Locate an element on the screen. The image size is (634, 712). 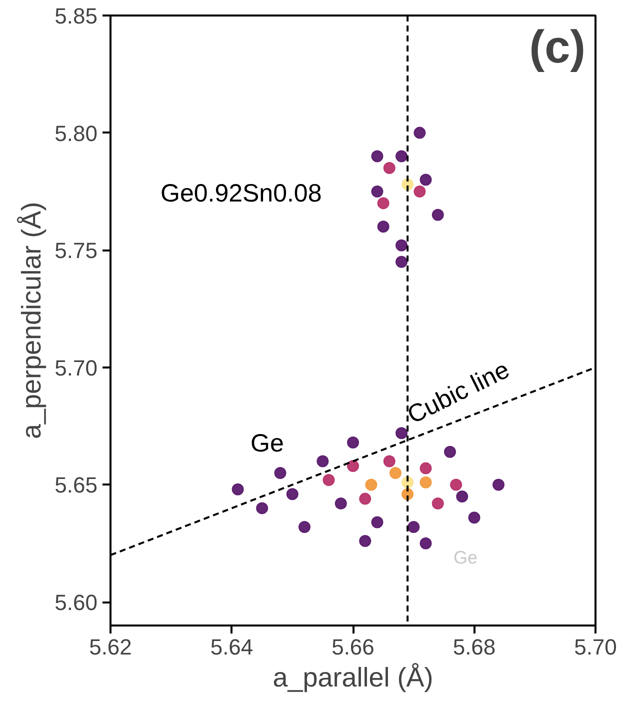
x-tick-label: 5.66 is located at coordinates (353, 647).